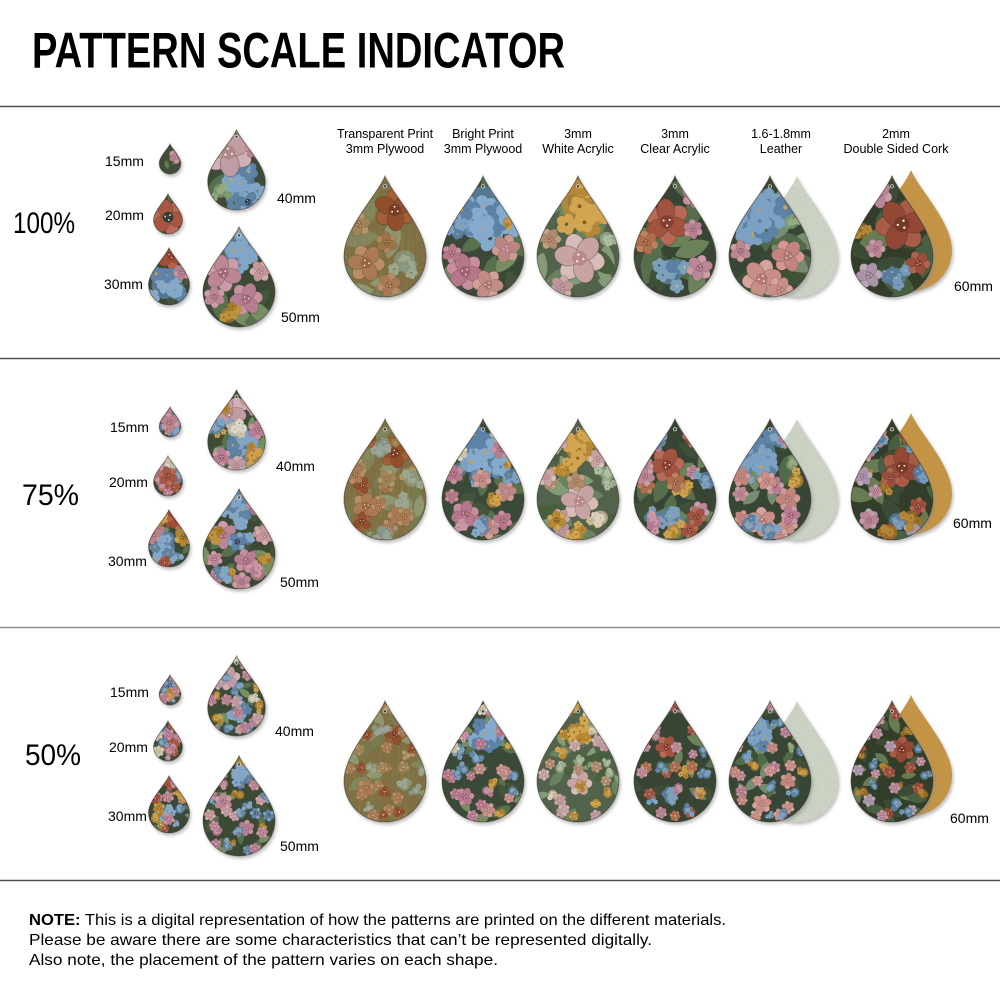 This screenshot has height=1000, width=1000. I want to click on svg-text: Leather, so click(781, 149).